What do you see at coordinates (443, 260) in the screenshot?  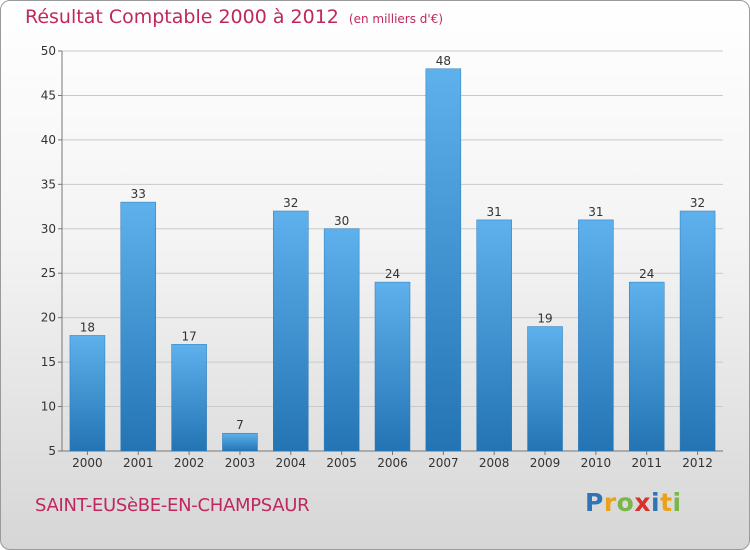 I see `bar-2007` at bounding box center [443, 260].